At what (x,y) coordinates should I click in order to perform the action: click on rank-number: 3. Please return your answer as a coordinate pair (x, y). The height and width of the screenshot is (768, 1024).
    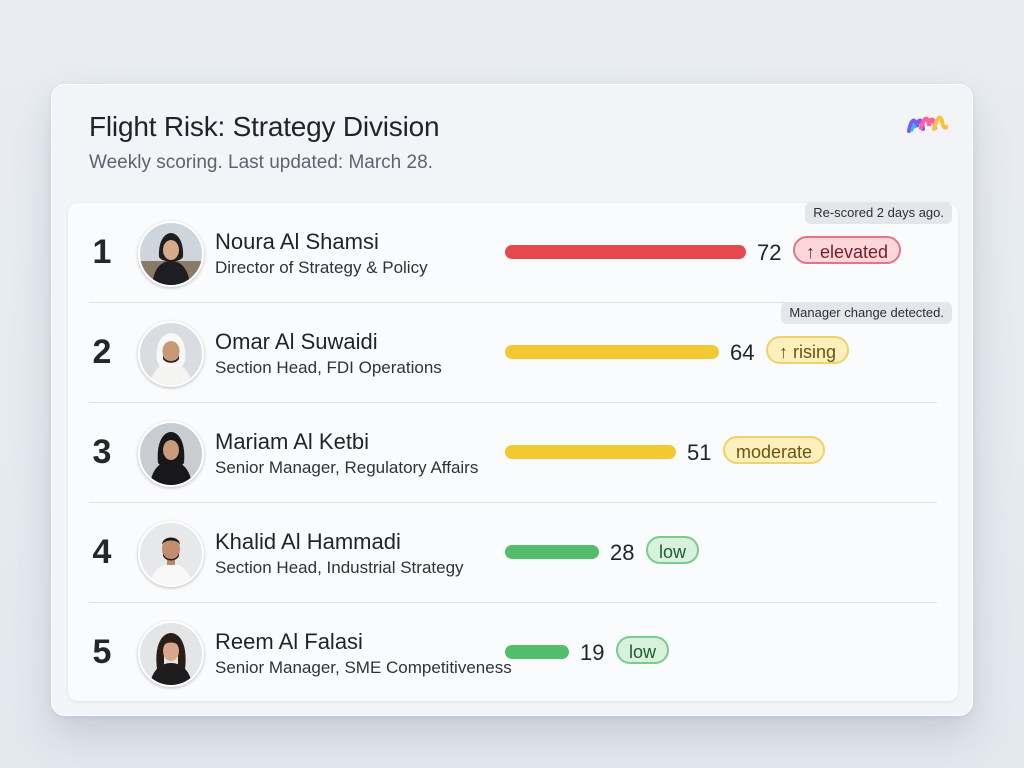
    Looking at the image, I should click on (102, 452).